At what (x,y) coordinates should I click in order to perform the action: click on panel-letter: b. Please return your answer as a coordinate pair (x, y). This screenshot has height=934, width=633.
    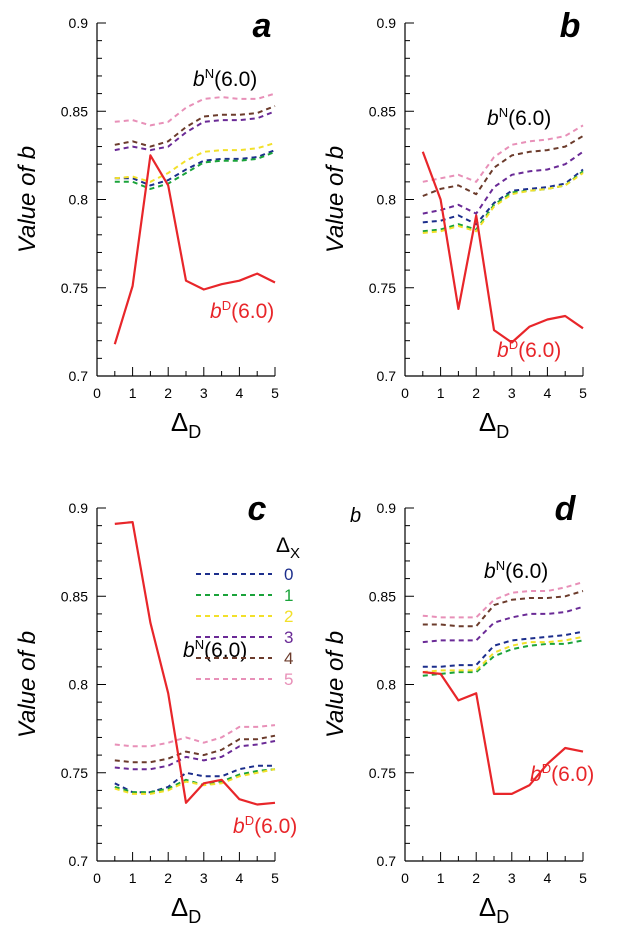
    Looking at the image, I should click on (570, 26).